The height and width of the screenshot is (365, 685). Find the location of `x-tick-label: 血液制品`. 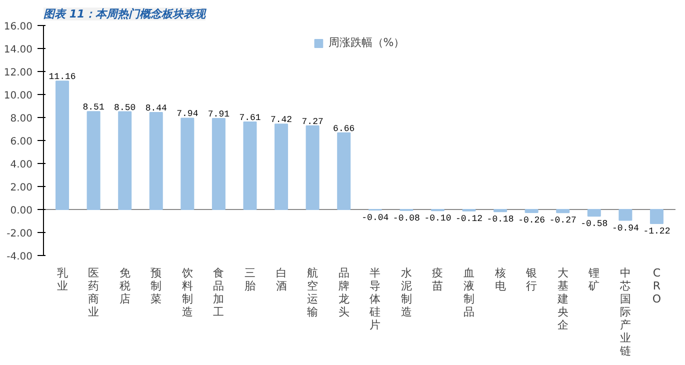

x-tick-label: 血液制品 is located at coordinates (469, 292).